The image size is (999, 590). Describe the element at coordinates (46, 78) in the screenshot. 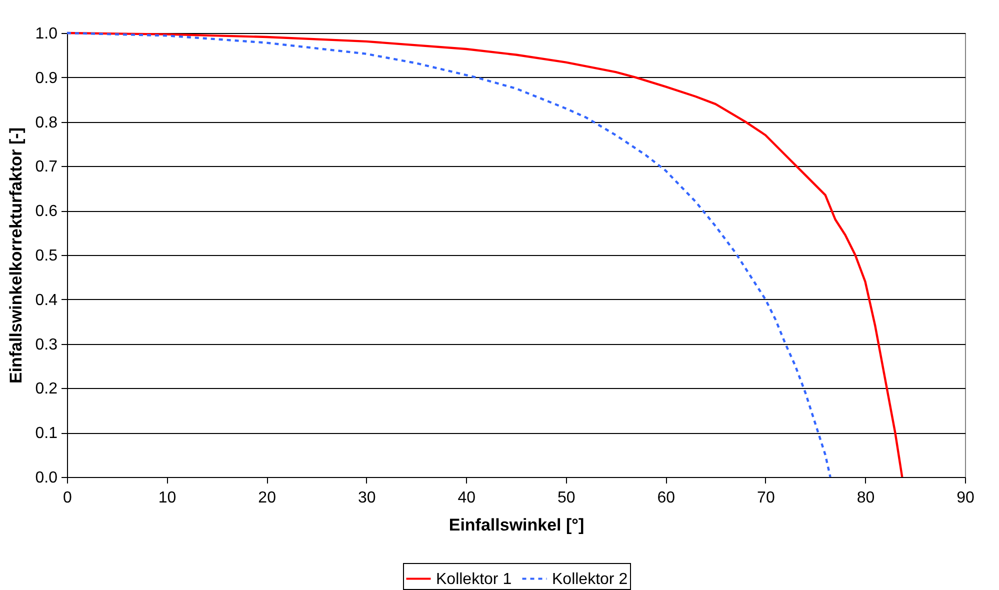

I see `y-tick-label: 0.9` at that location.